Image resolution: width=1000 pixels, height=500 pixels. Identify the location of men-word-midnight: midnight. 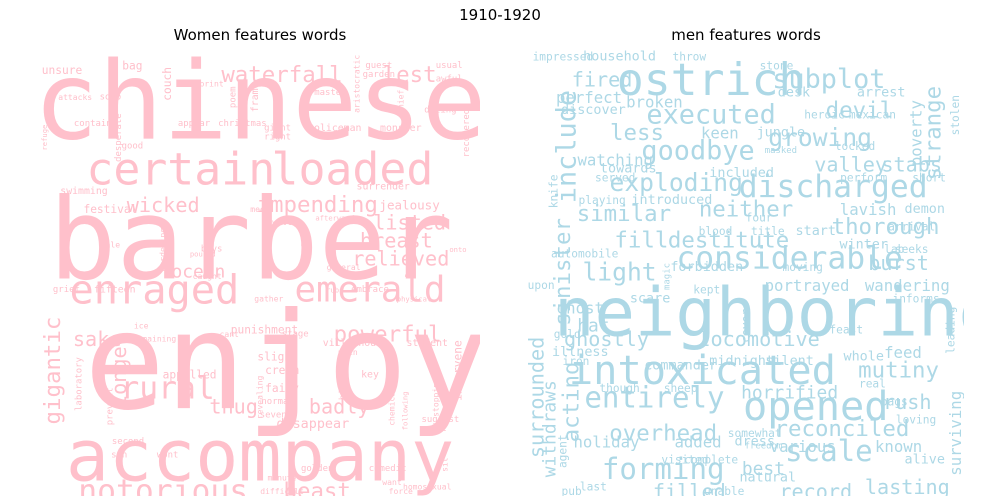
(741, 361).